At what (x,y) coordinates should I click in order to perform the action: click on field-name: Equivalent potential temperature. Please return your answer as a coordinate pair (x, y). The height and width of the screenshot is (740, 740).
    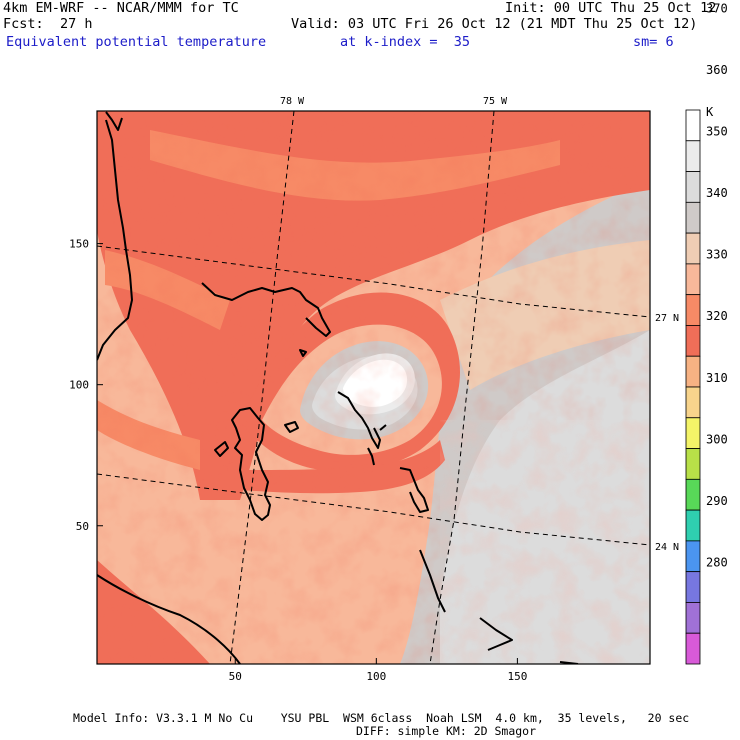
    Looking at the image, I should click on (136, 42).